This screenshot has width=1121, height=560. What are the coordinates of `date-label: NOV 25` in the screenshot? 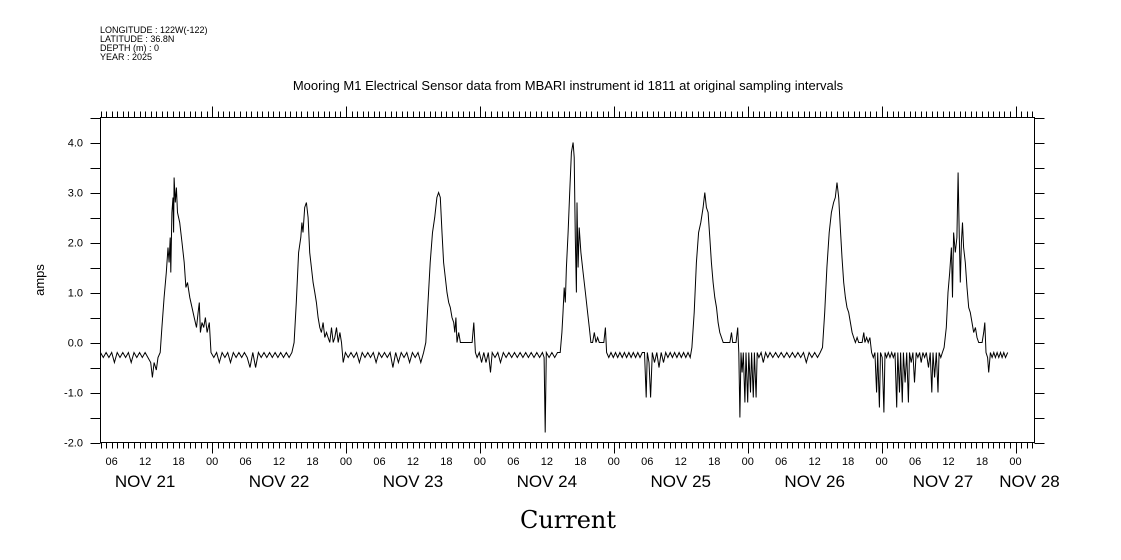 It's located at (681, 481).